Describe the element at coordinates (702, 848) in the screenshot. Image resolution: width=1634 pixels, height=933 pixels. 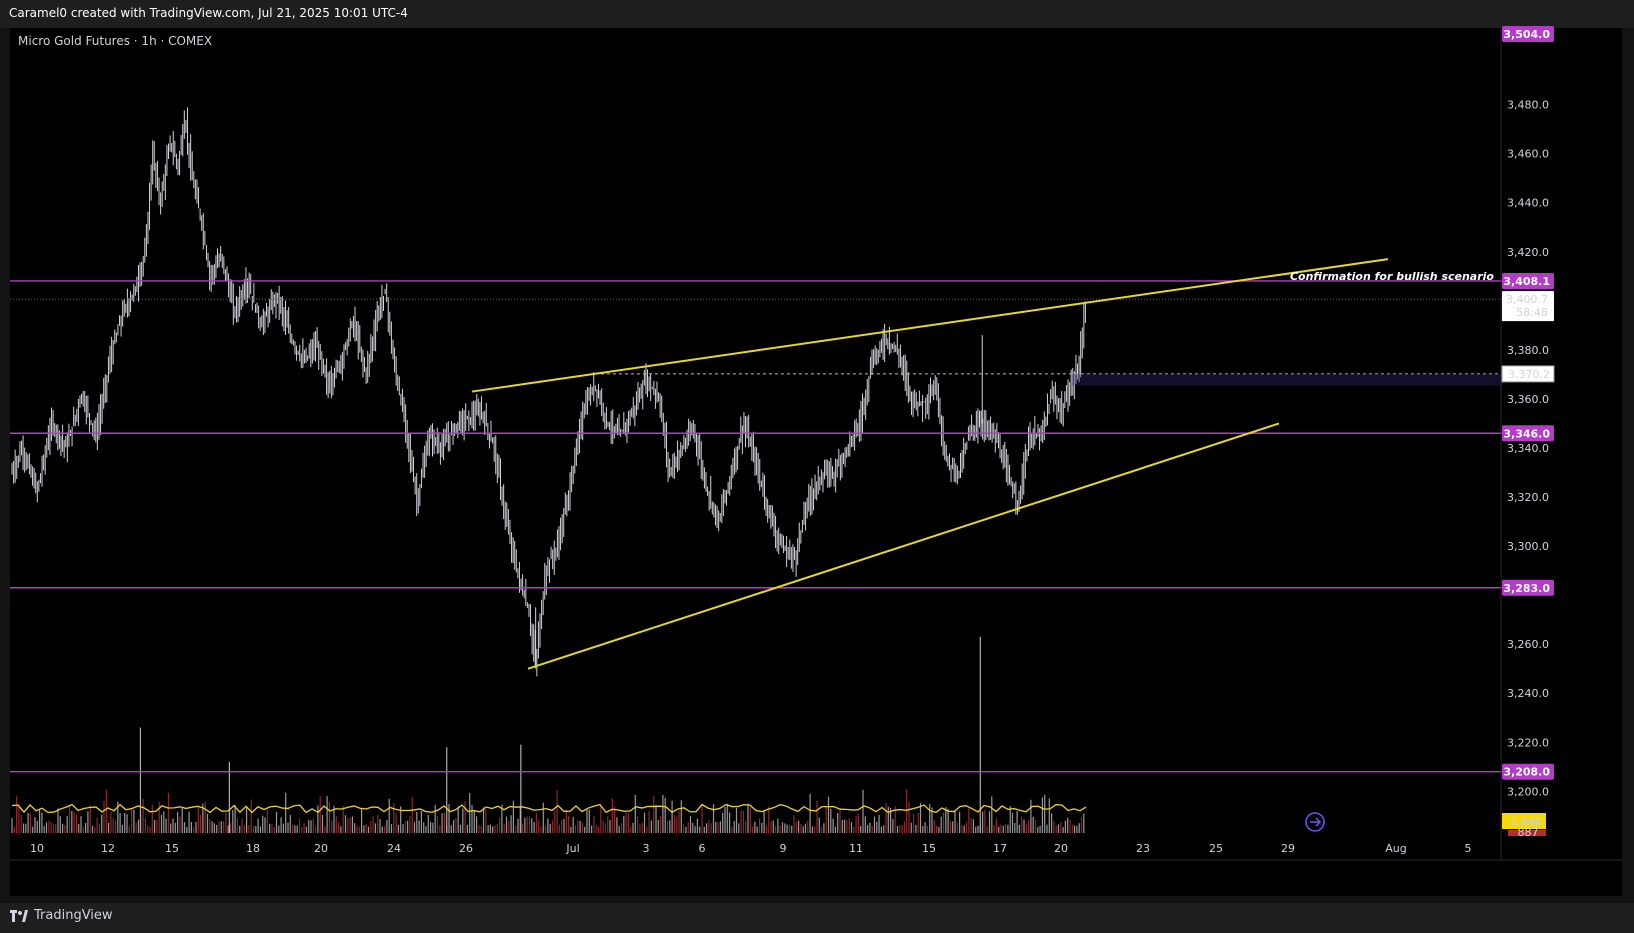
I see `x-tick-9: 6` at that location.